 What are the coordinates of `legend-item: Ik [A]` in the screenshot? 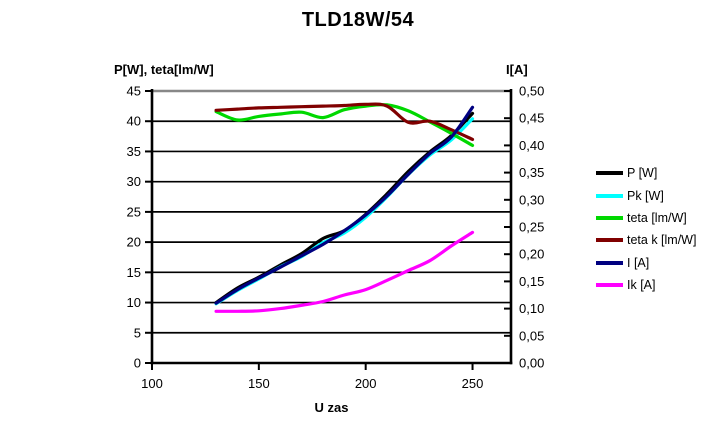 It's located at (655, 285).